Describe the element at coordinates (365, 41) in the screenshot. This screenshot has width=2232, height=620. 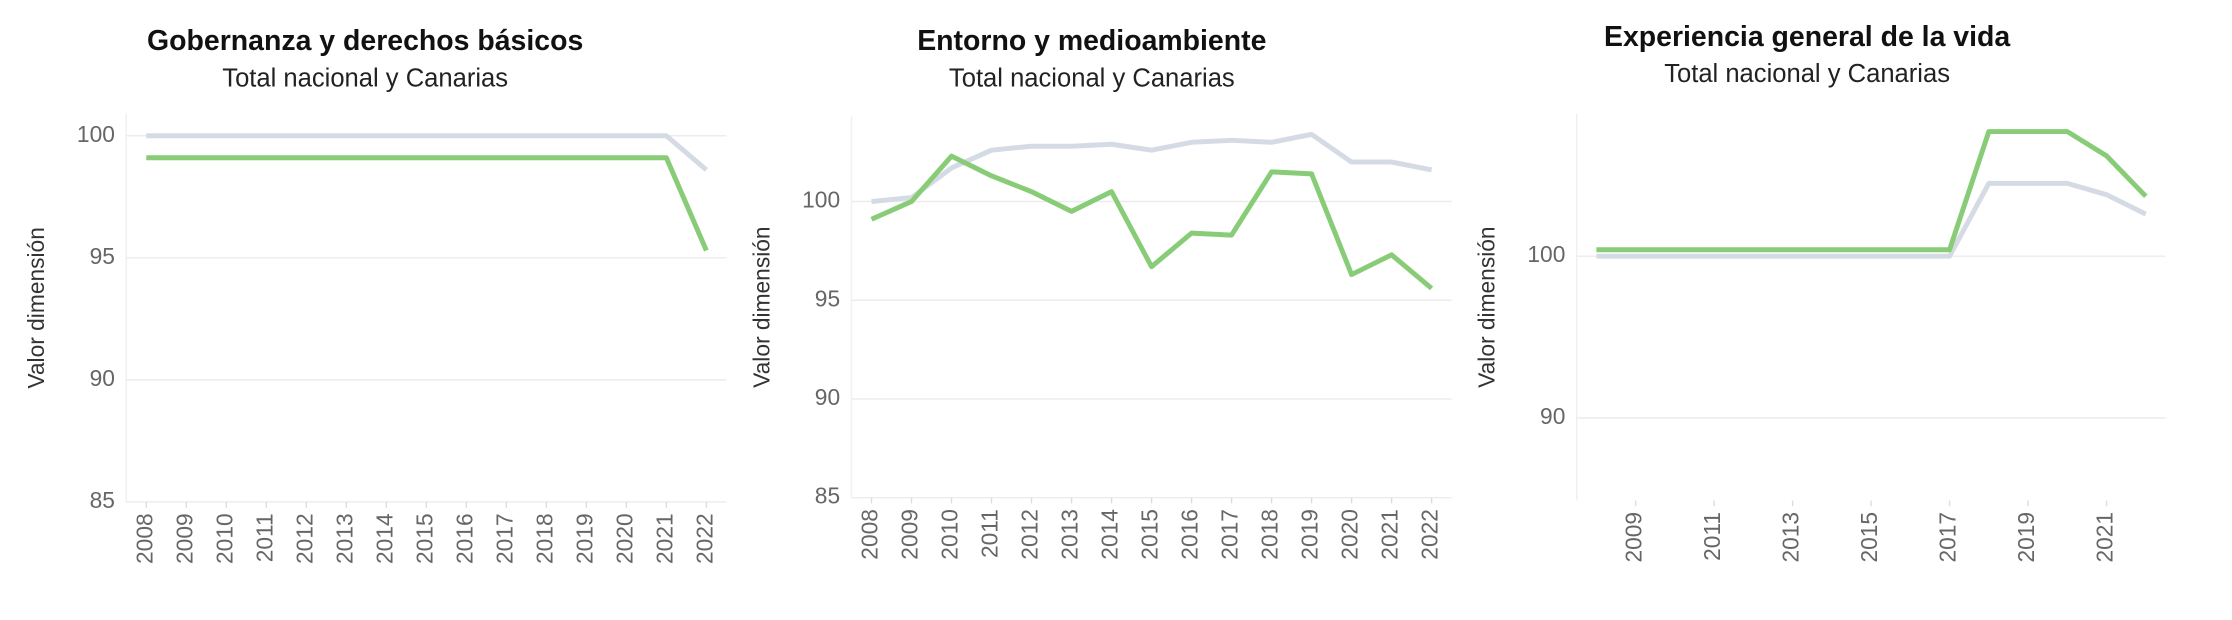
I see `chart-title: Gobernanza y derechos básicos` at that location.